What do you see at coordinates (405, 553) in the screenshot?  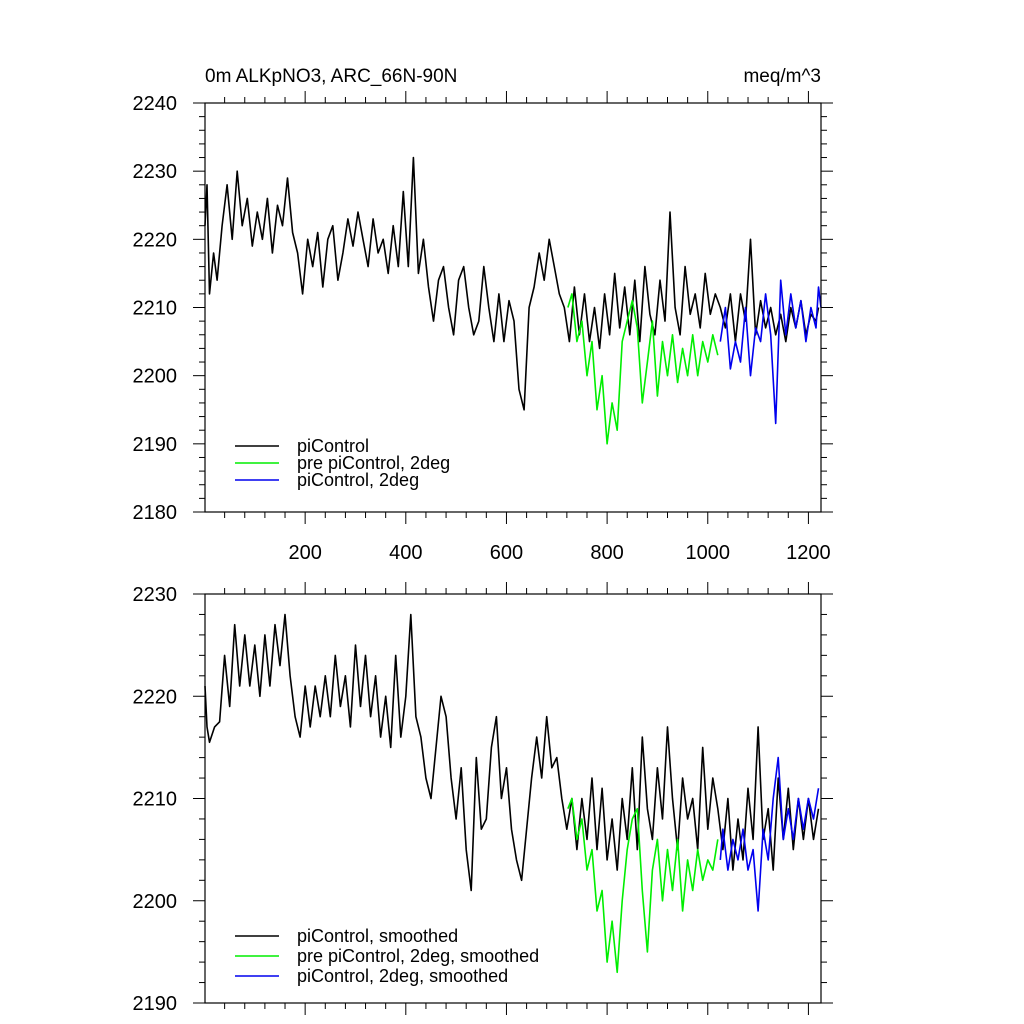 I see `top-x-tick-label: 400` at bounding box center [405, 553].